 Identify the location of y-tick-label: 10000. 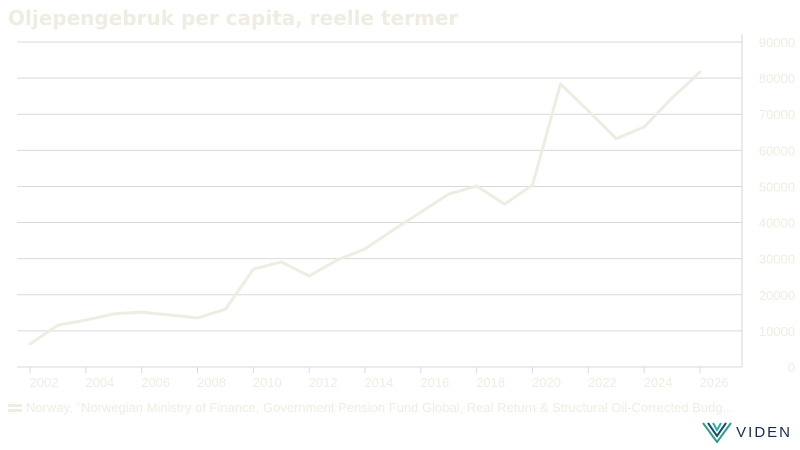
(777, 331).